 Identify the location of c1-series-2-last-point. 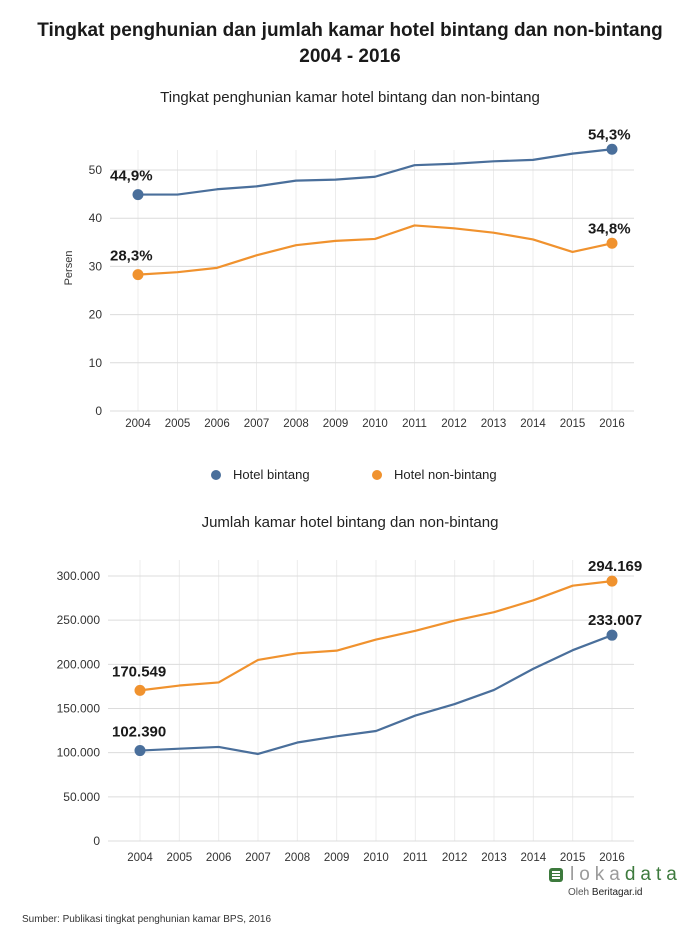
(612, 243).